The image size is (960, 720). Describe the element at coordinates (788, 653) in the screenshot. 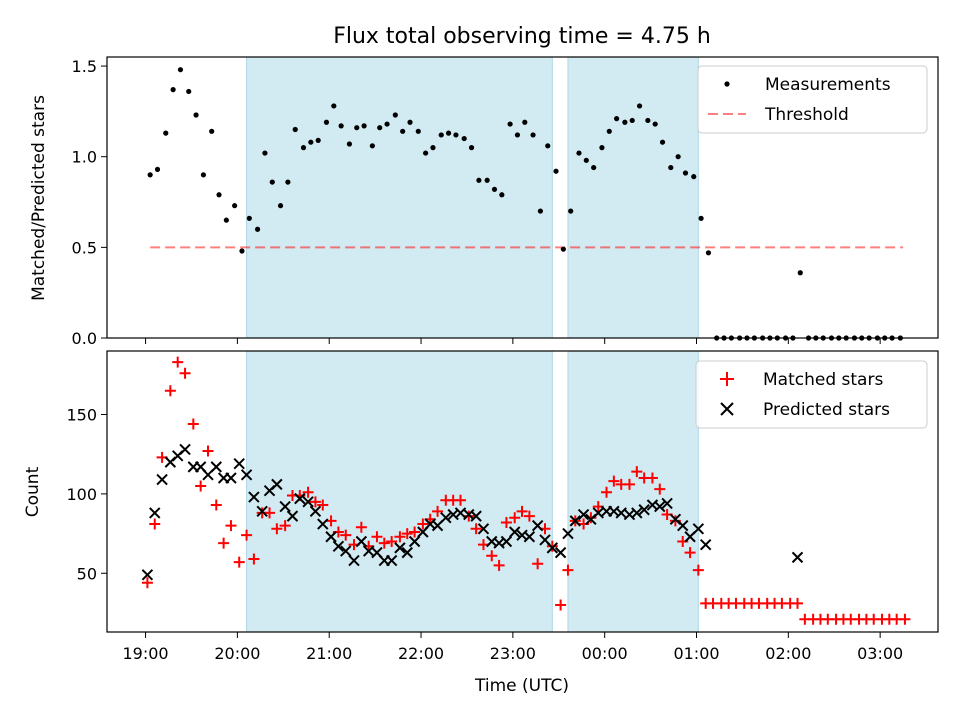

I see `x-tick-label: 02:00` at that location.